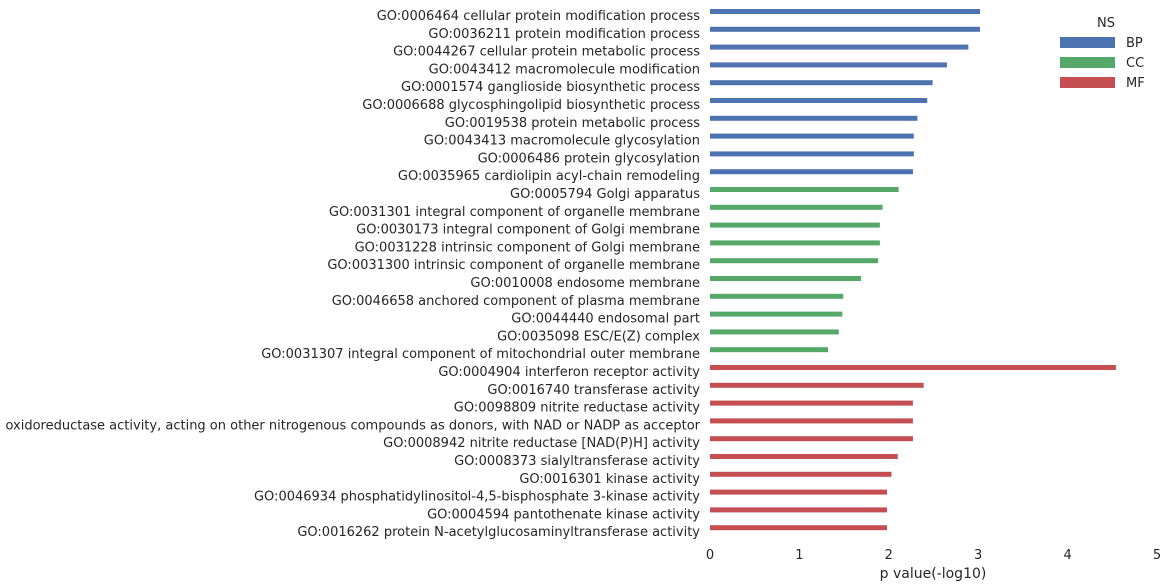 Image resolution: width=1167 pixels, height=587 pixels. Describe the element at coordinates (564, 34) in the screenshot. I see `category-label: GO:0036211 protein modification process` at that location.